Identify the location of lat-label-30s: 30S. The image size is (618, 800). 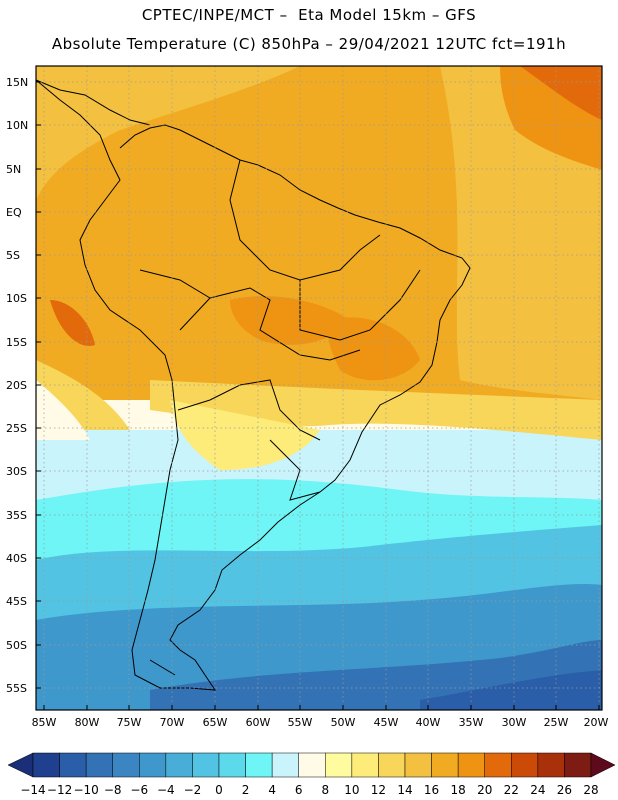
(16, 471).